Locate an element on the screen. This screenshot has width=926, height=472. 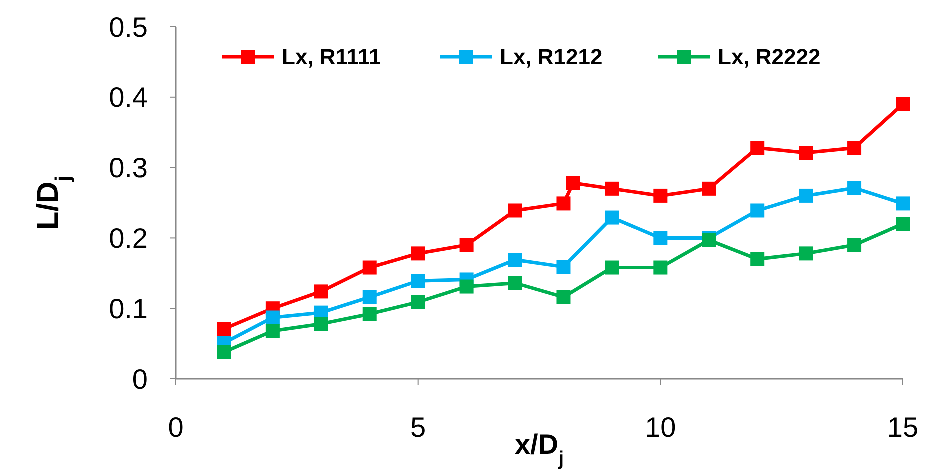
y-tick-label: 0.1 is located at coordinates (128, 308).